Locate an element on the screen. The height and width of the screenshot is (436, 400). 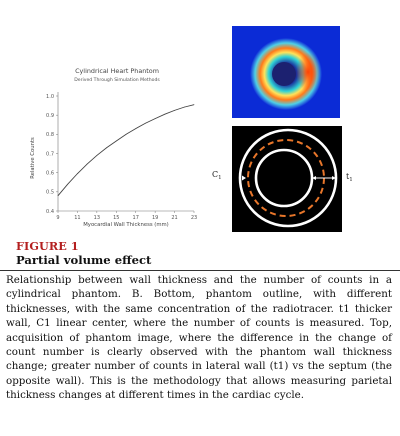
chart-subtitle: Derived Through Simulation Methods is located at coordinates (117, 80).